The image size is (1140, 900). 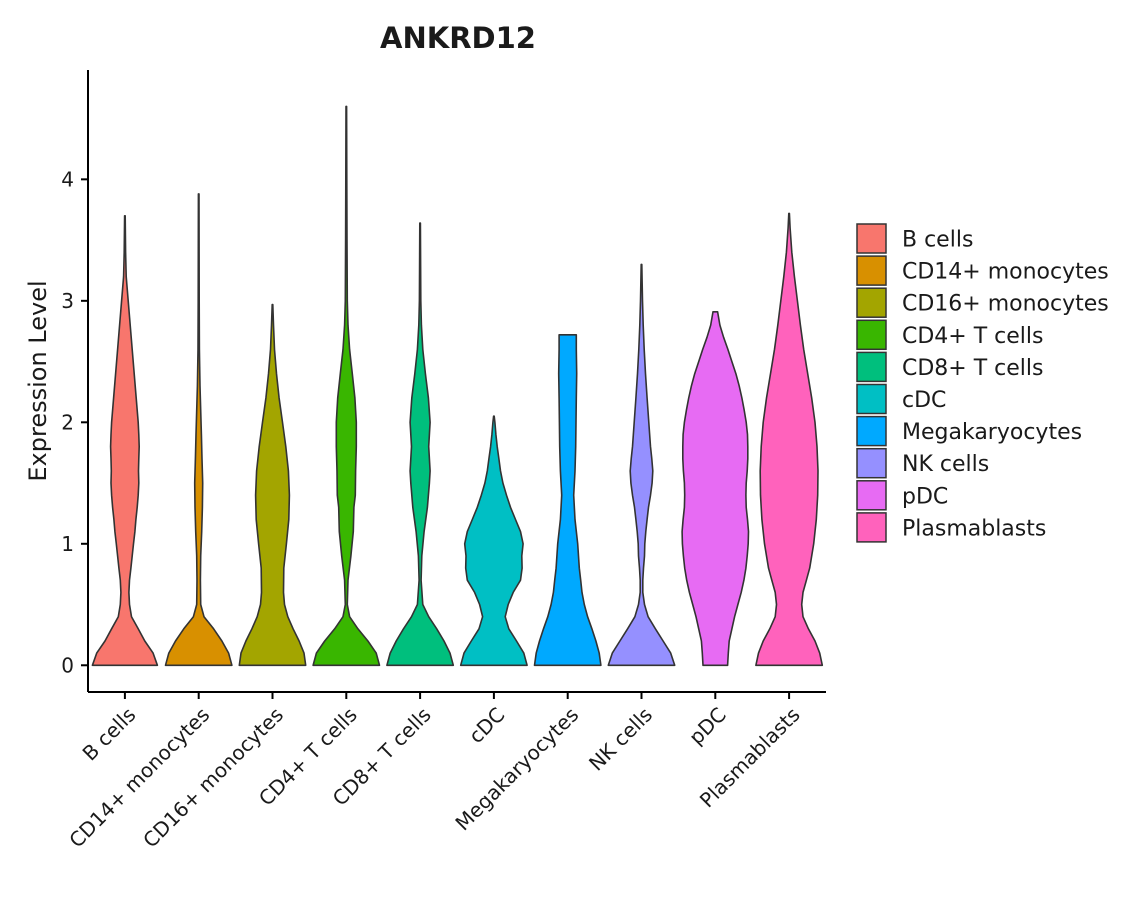 I want to click on violin-cdc, so click(x=493, y=541).